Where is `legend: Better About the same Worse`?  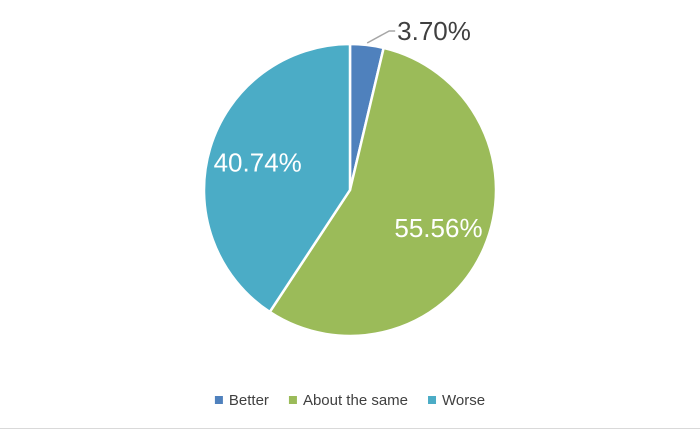 legend: Better About the same Worse is located at coordinates (349, 400).